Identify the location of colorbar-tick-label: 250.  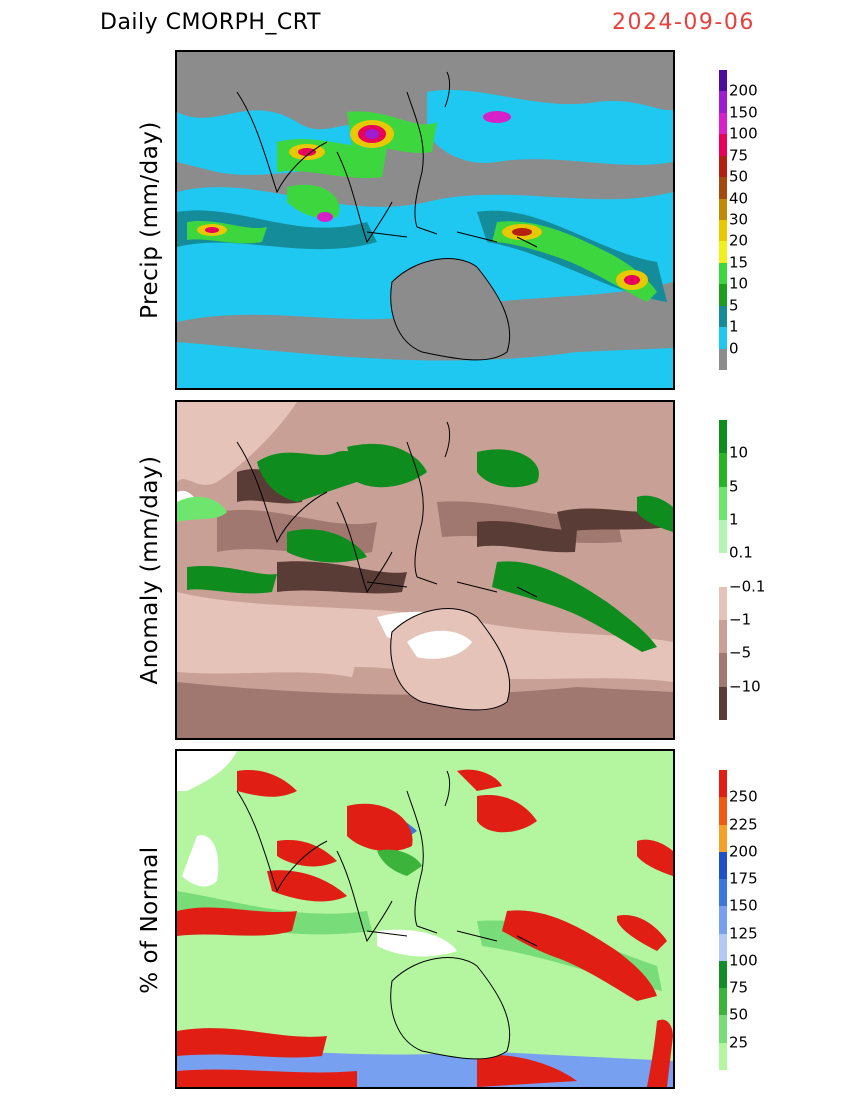
(743, 796).